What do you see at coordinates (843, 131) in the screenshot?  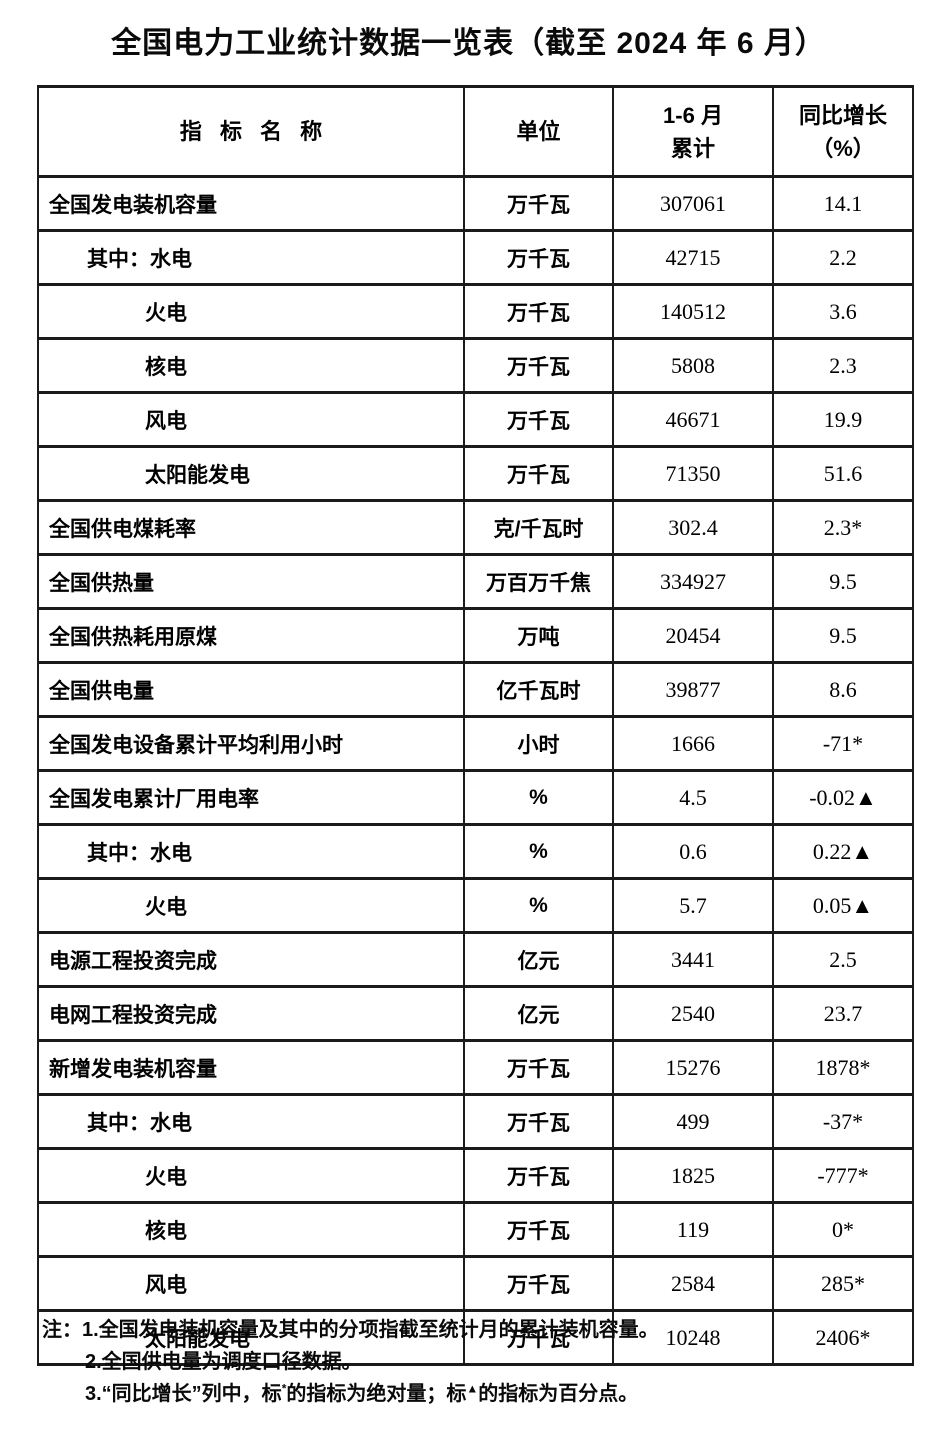 I see `header-growth: 同比增长 （%）` at bounding box center [843, 131].